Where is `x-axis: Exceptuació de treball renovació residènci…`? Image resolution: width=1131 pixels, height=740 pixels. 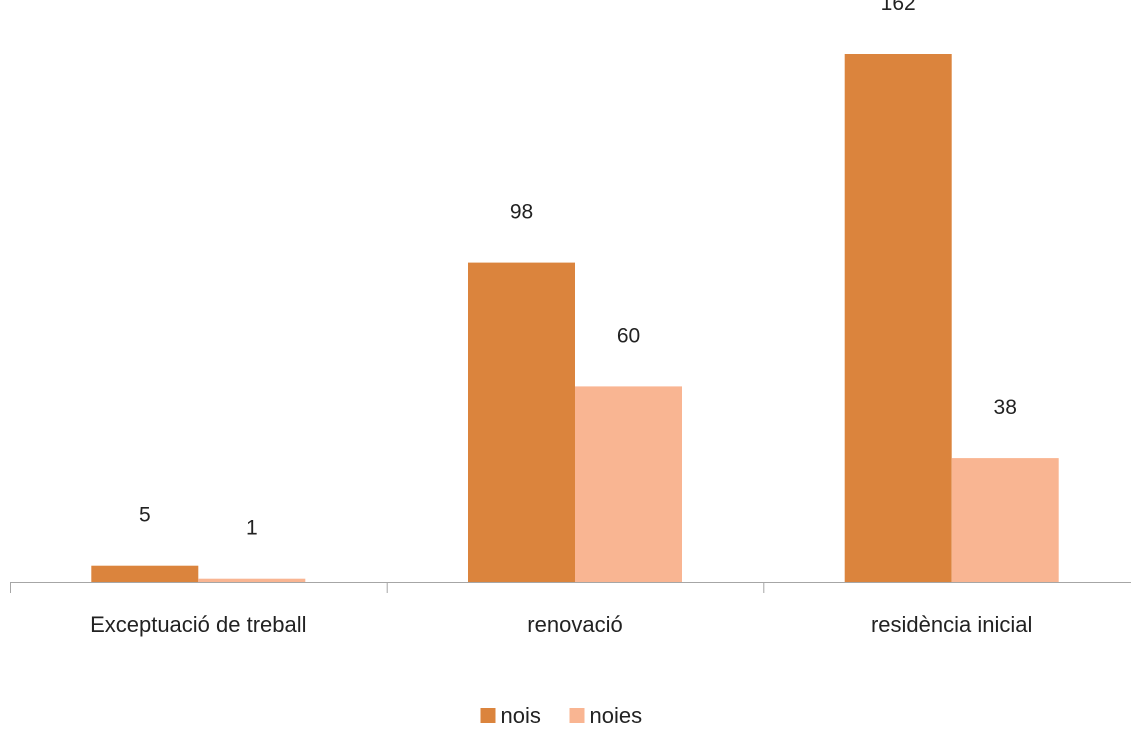 x-axis: Exceptuació de treball renovació residènci… is located at coordinates (570, 609).